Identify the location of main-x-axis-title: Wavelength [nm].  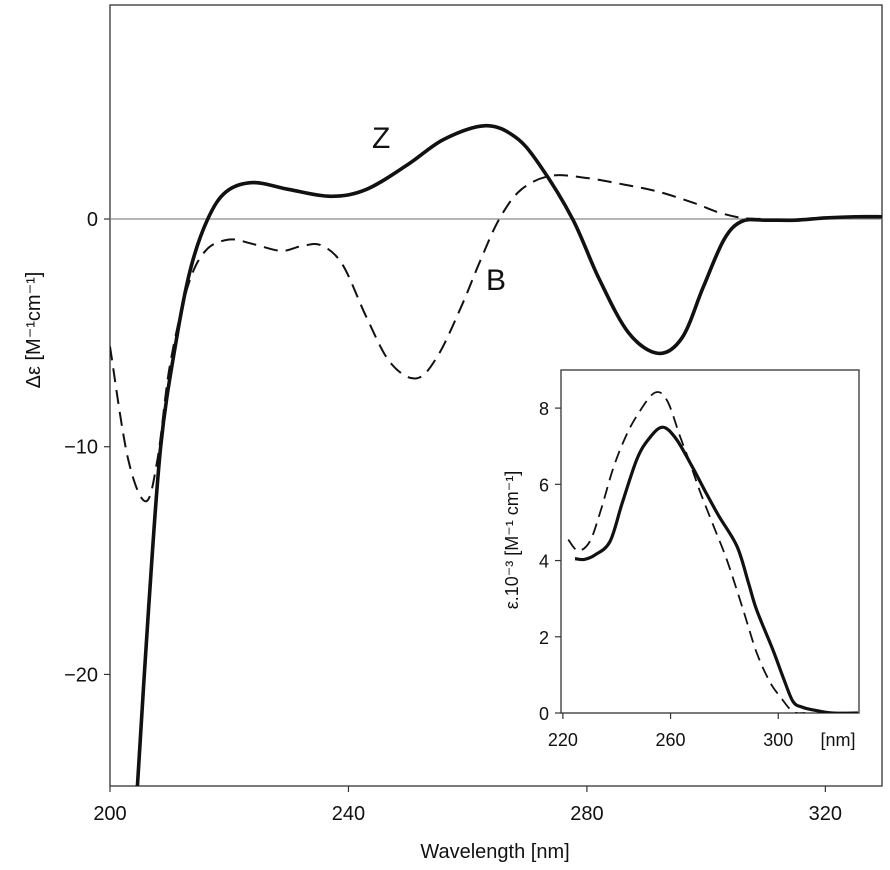
(494, 852).